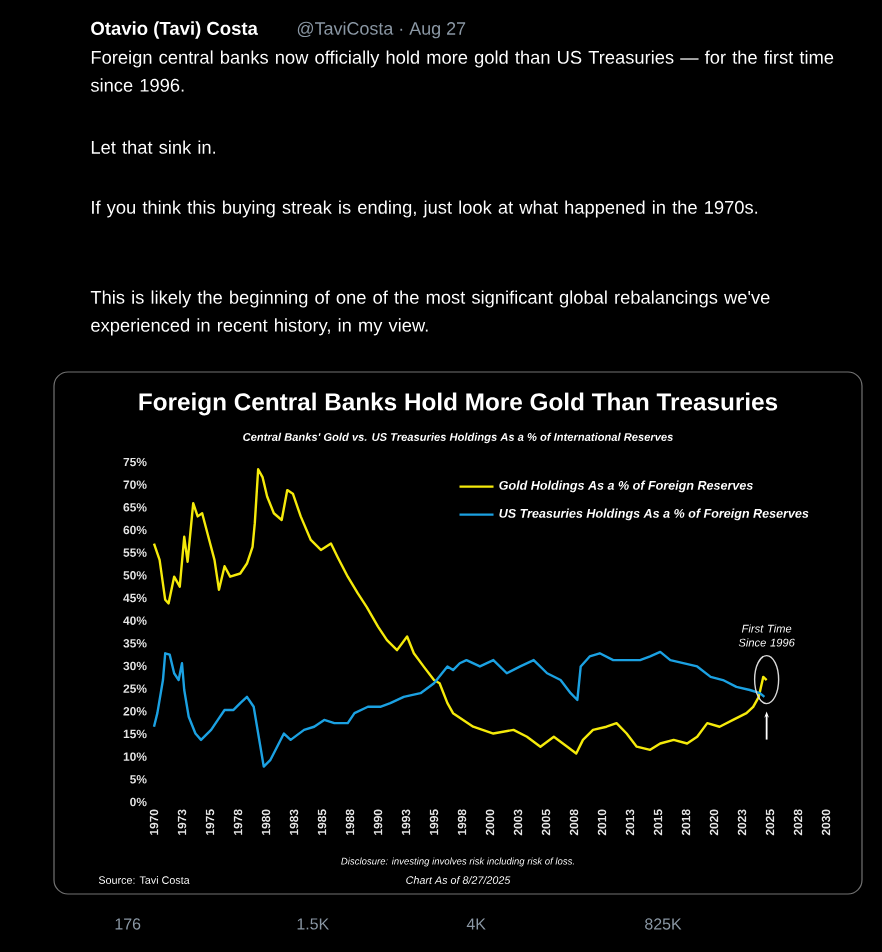 This screenshot has height=952, width=882. What do you see at coordinates (381, 30) in the screenshot?
I see `text: @TaviCosta · Aug 27` at bounding box center [381, 30].